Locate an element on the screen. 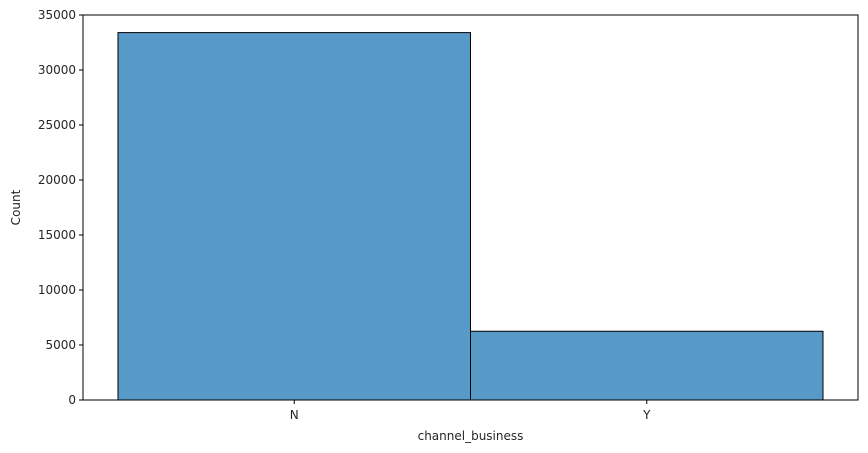 The image size is (868, 453). y-axis-ticks: 0 5000 10000 15000 20000 25000 30000 35000 is located at coordinates (60, 207).